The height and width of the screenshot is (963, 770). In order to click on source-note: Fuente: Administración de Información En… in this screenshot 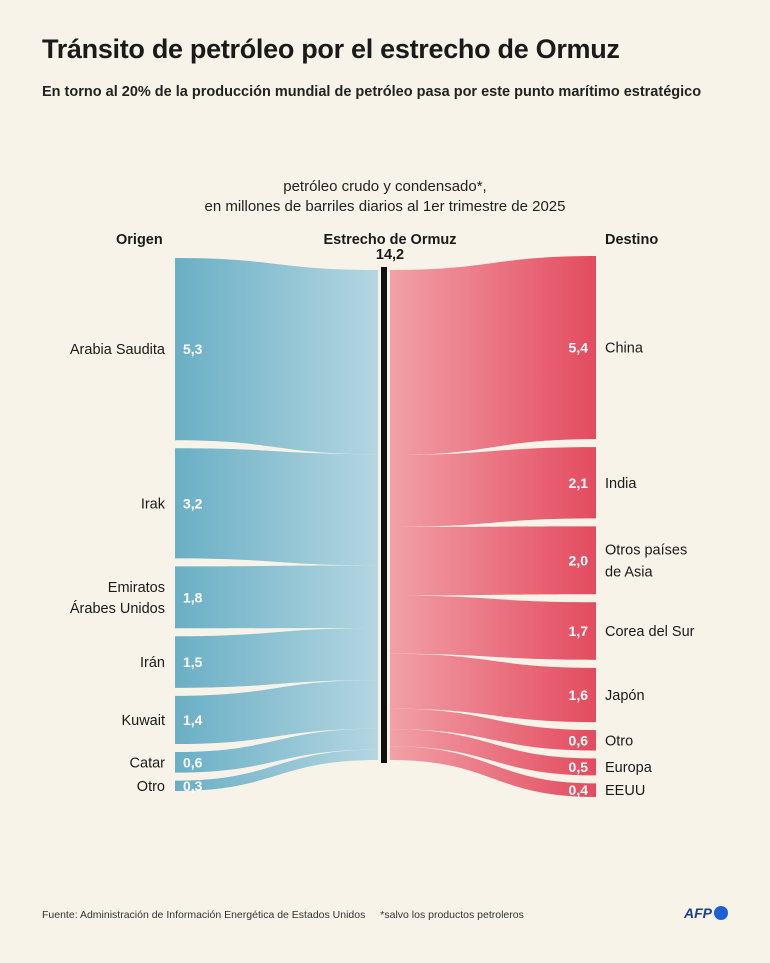, I will do `click(204, 915)`.